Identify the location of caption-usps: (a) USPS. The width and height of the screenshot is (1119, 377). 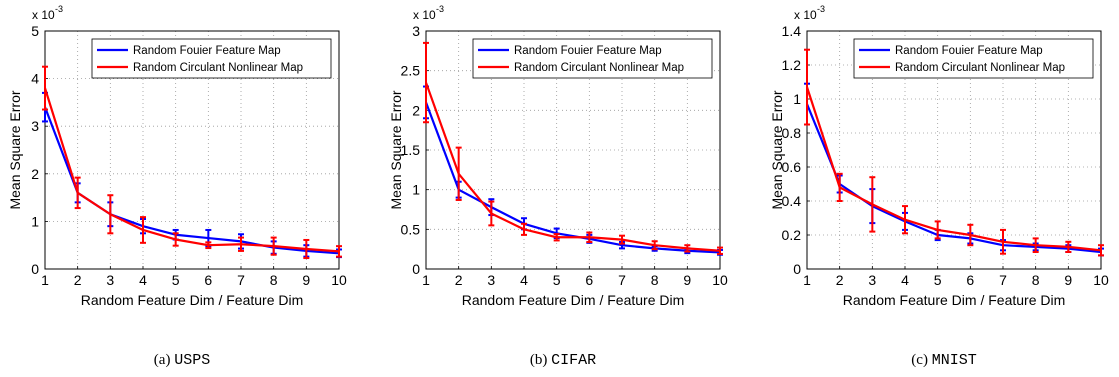
(182, 360).